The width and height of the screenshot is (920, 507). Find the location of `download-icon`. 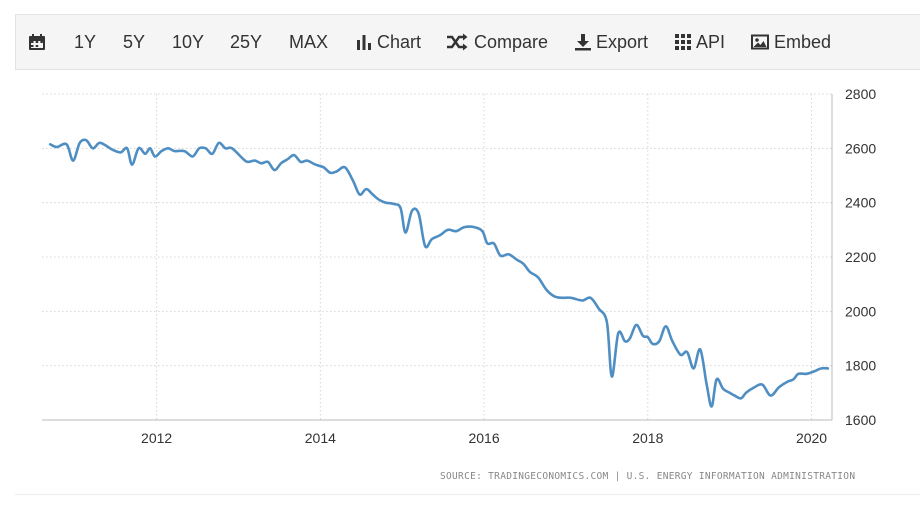

download-icon is located at coordinates (583, 42).